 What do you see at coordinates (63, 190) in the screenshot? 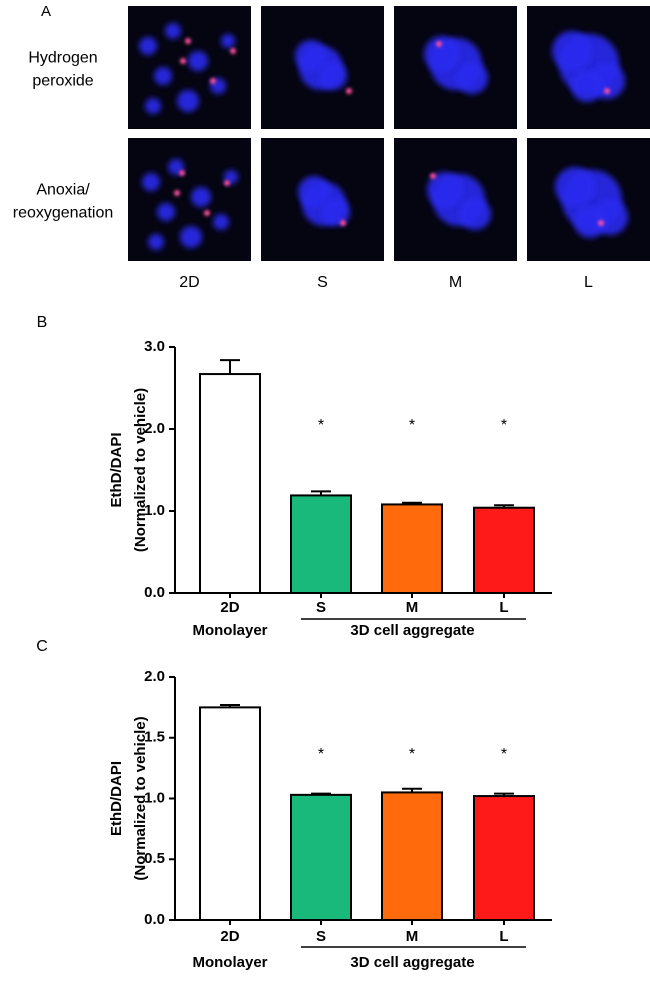
I see `row-label: Anoxia/` at bounding box center [63, 190].